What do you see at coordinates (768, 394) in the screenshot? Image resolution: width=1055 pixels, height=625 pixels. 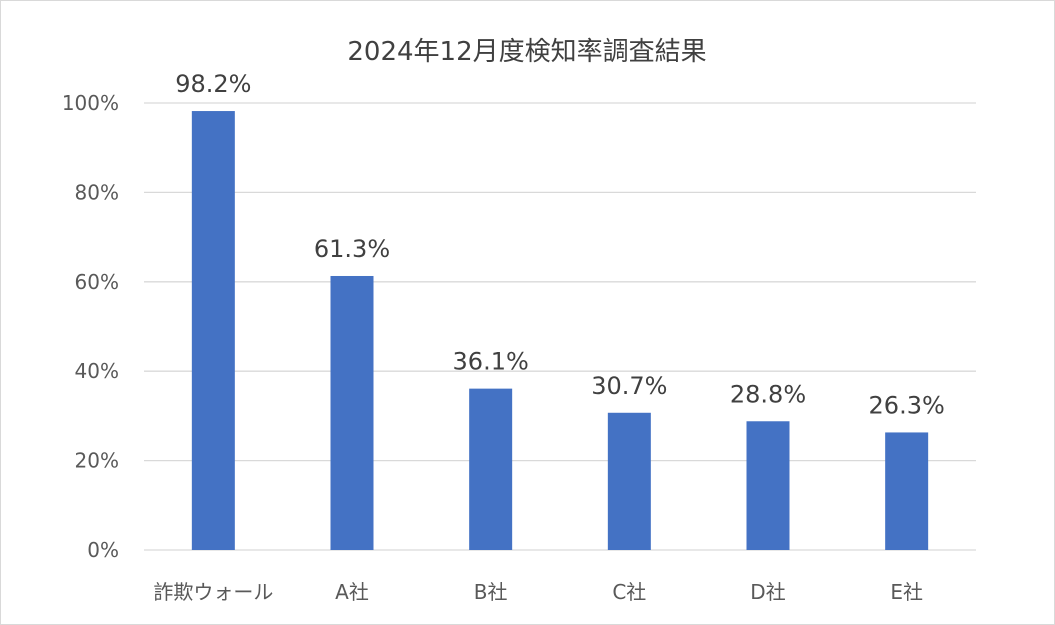 I see `bar-value-label: 28.8%` at bounding box center [768, 394].